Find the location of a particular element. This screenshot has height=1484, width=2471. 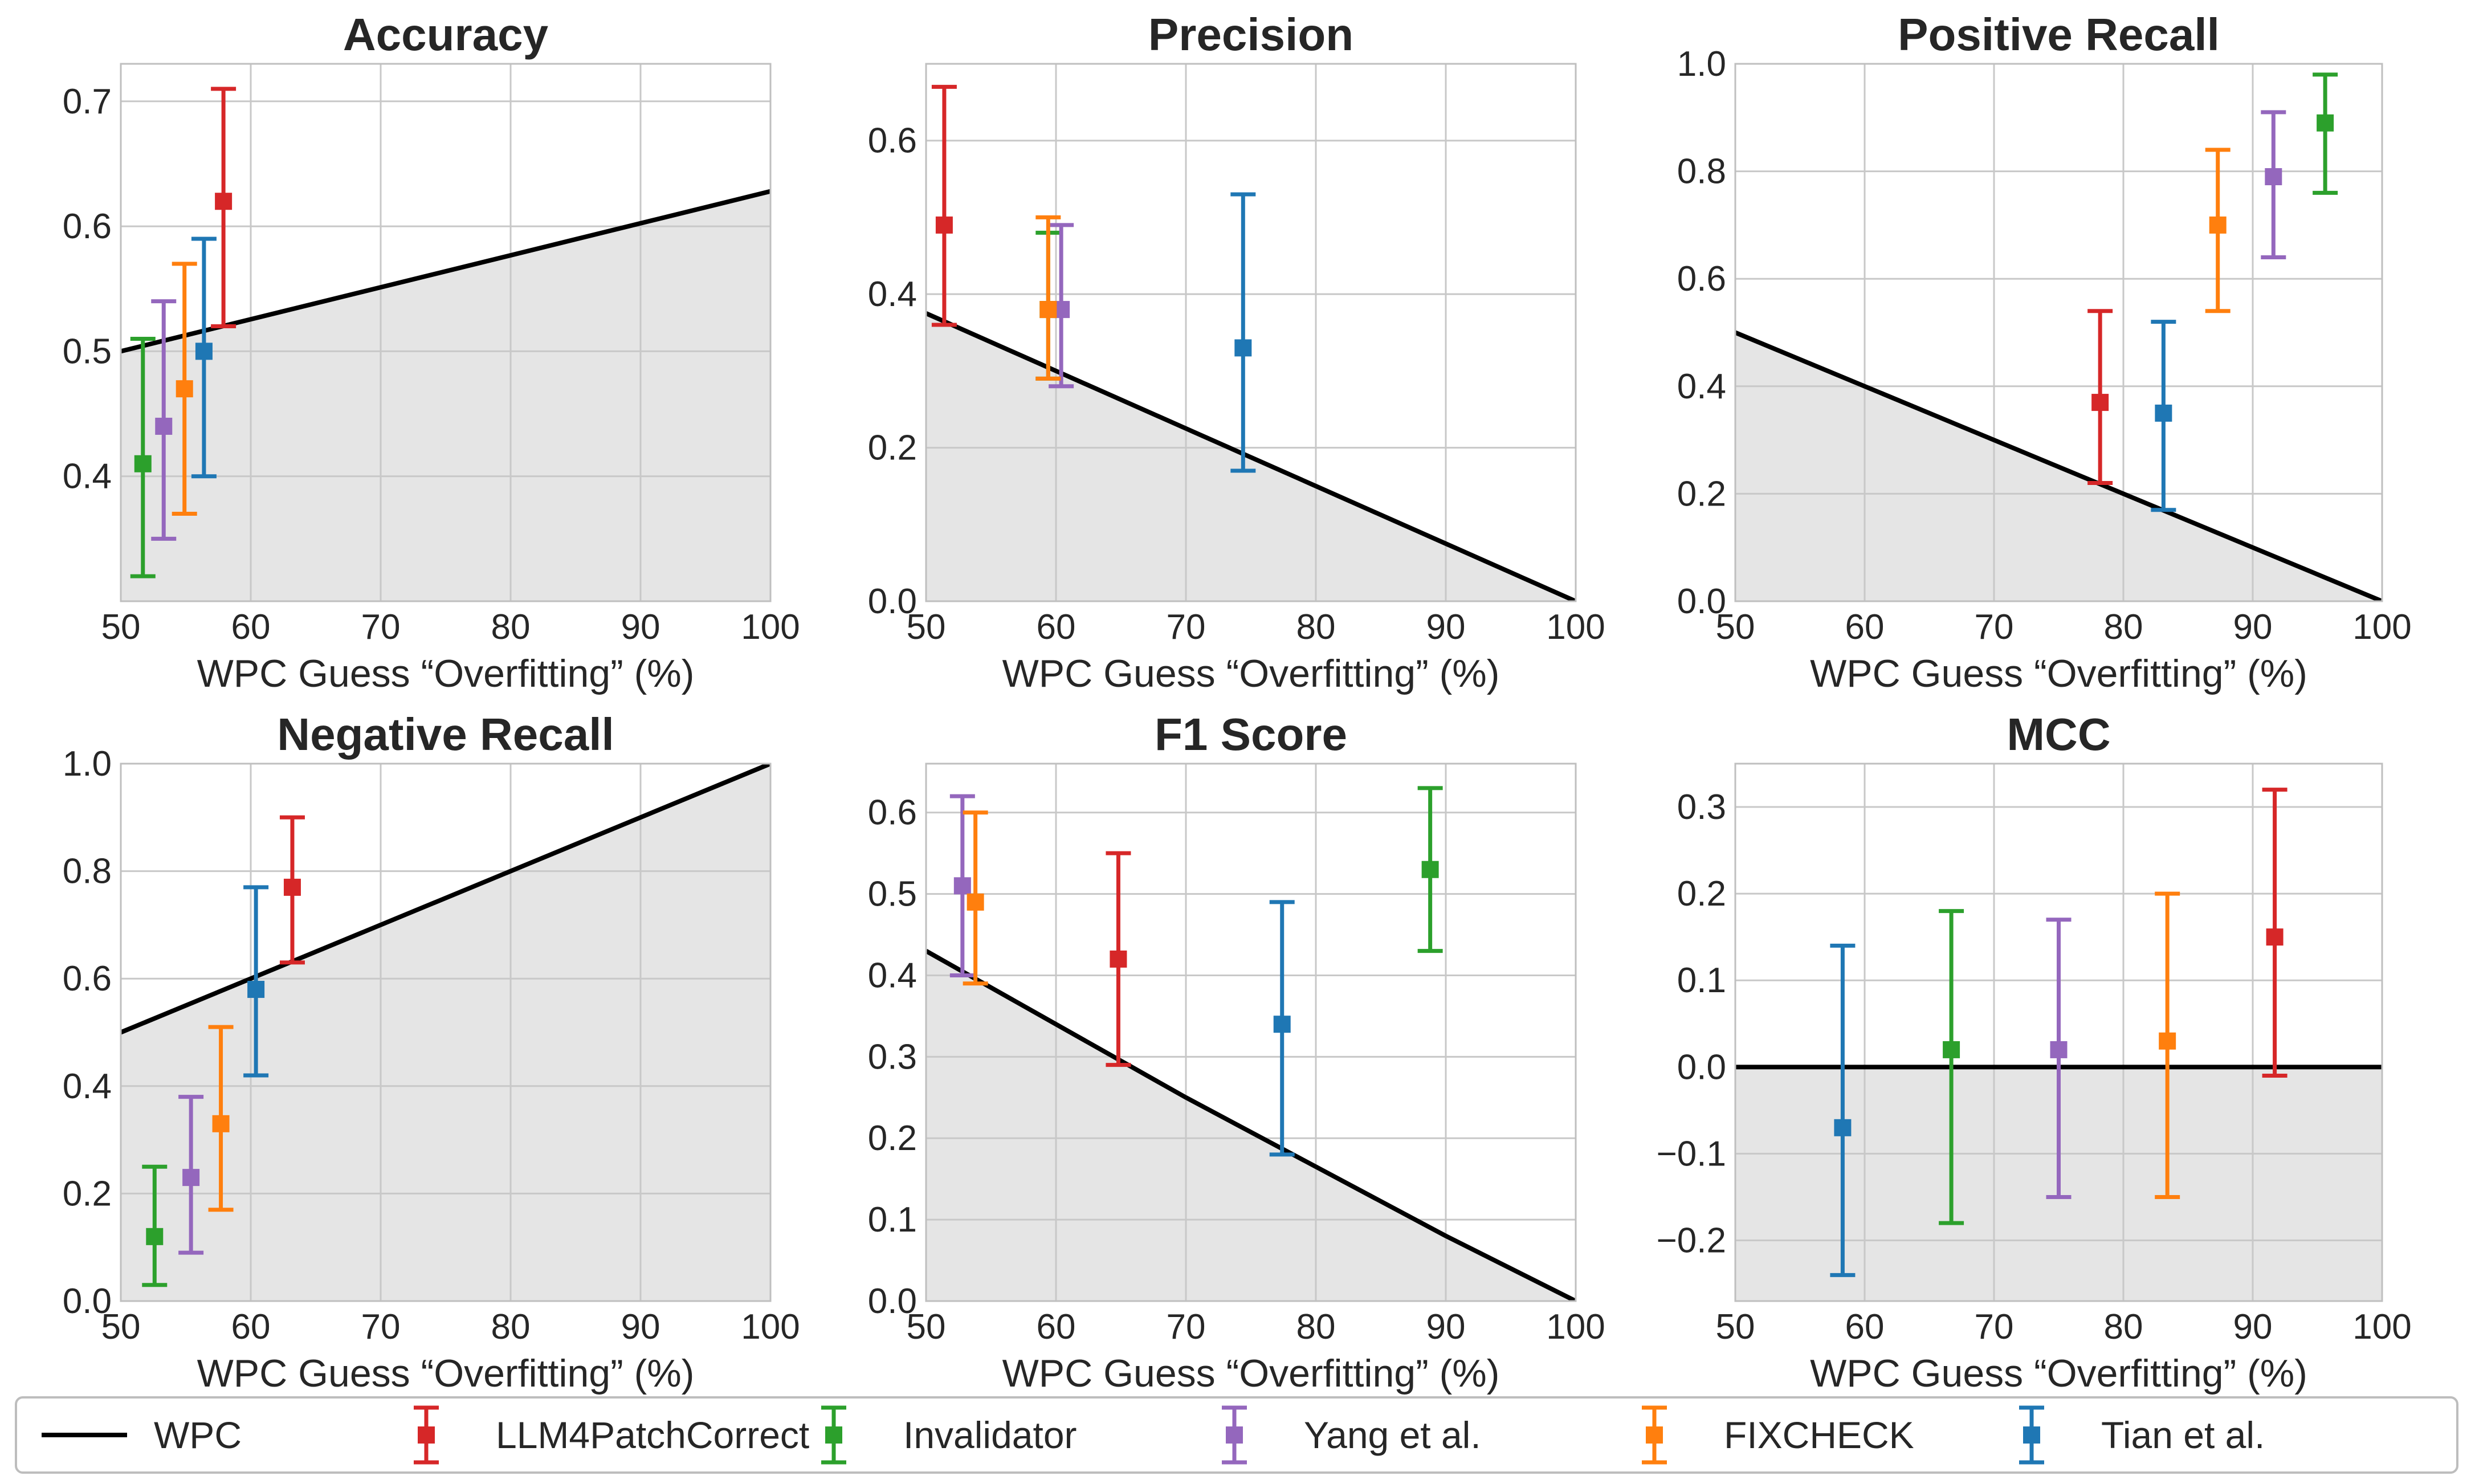

legend-entry-yang-et-al: Yang et al. is located at coordinates (1352, 1435).